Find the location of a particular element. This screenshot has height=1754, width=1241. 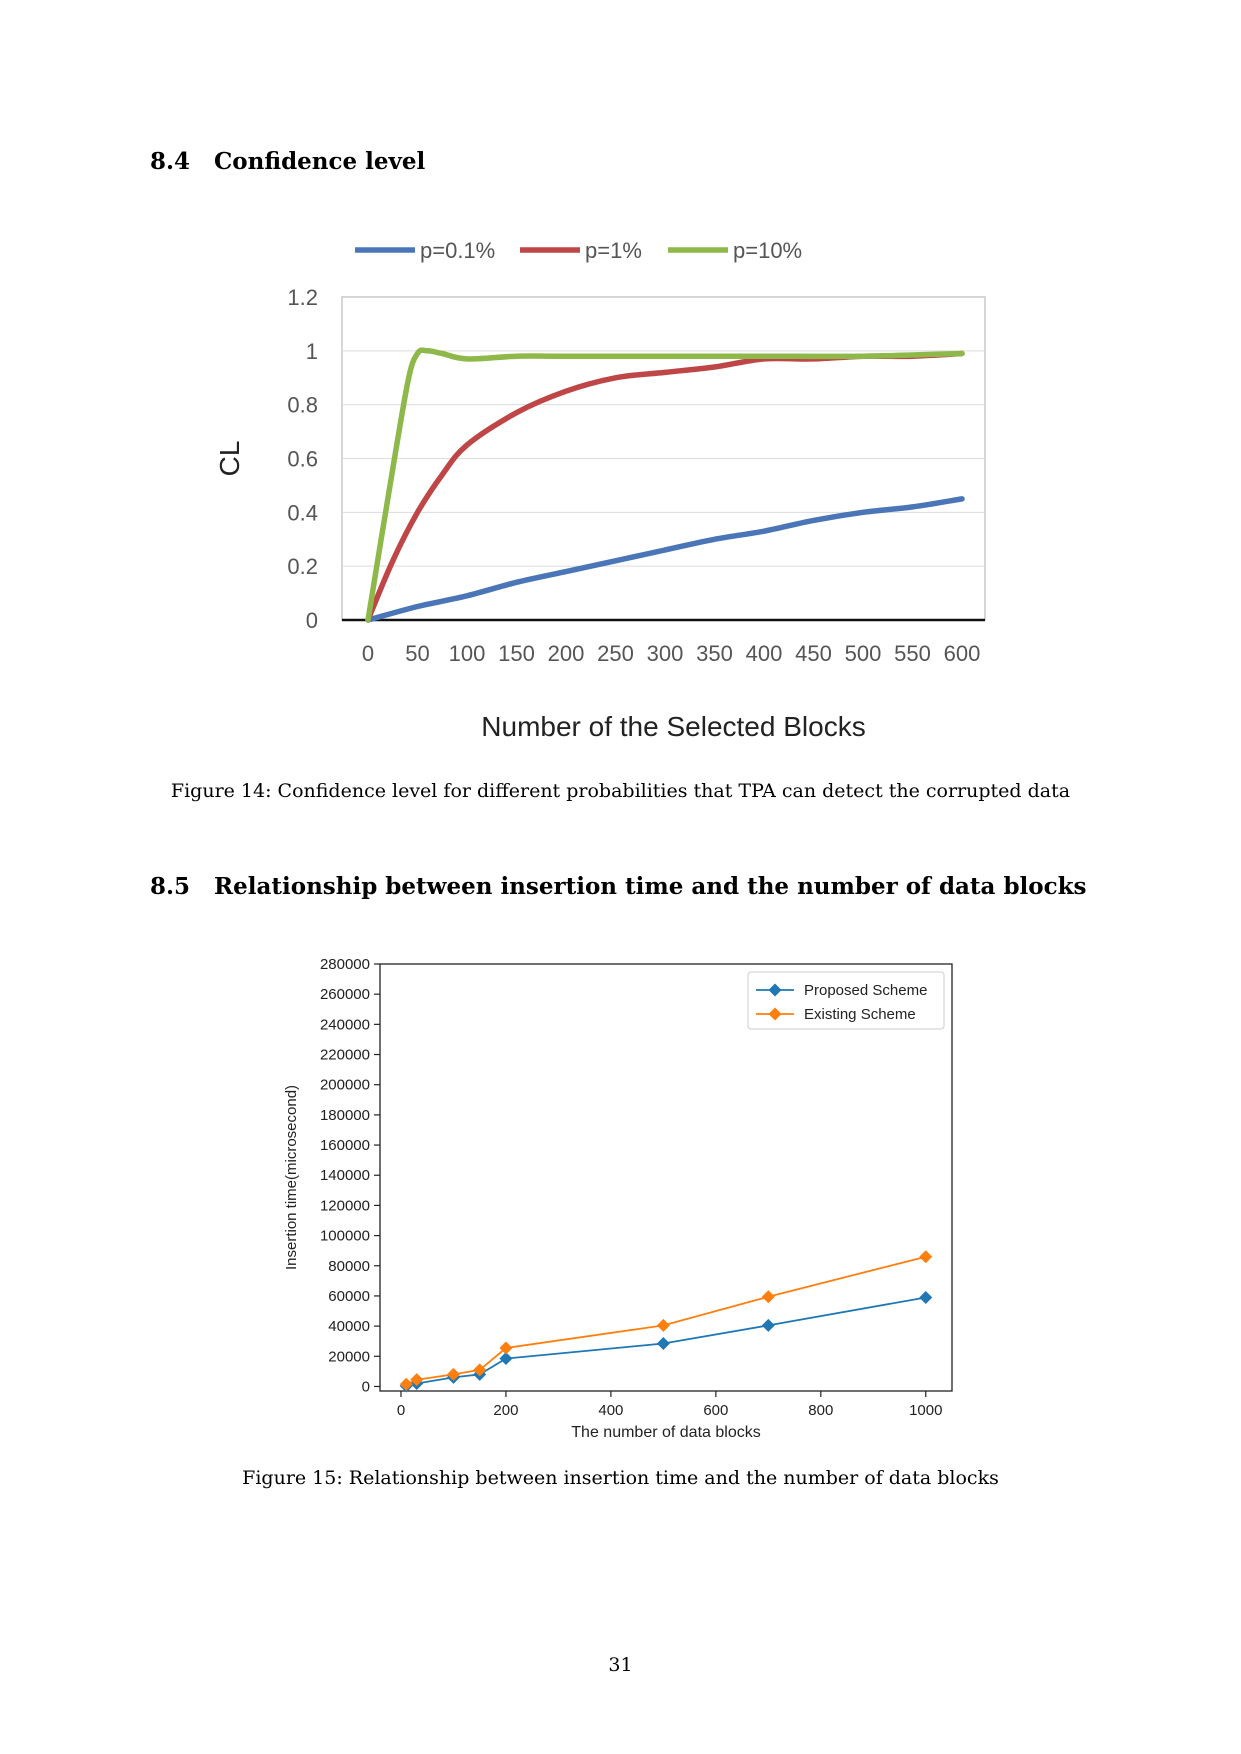

series-line-Proposed Scheme is located at coordinates (665, 1341).